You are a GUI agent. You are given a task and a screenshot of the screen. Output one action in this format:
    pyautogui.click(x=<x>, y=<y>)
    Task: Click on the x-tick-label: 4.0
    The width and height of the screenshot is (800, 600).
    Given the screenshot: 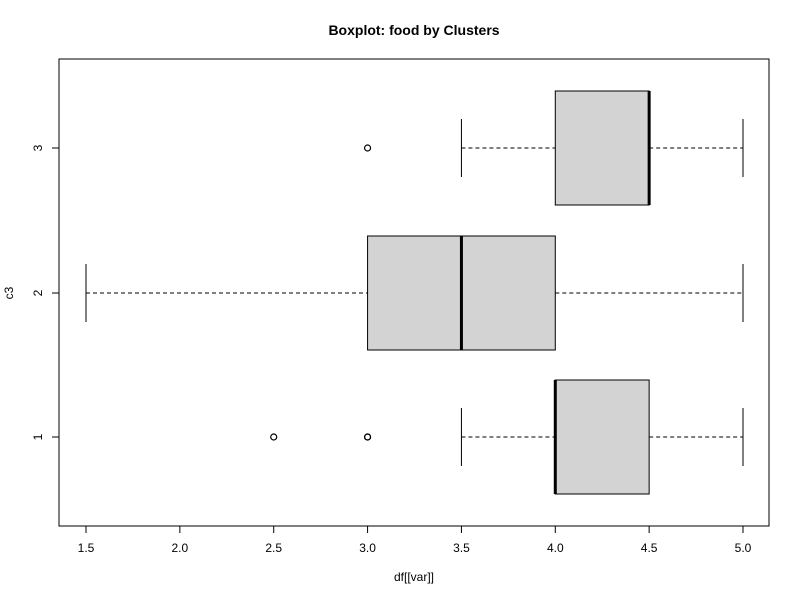 What is the action you would take?
    pyautogui.click(x=555, y=548)
    